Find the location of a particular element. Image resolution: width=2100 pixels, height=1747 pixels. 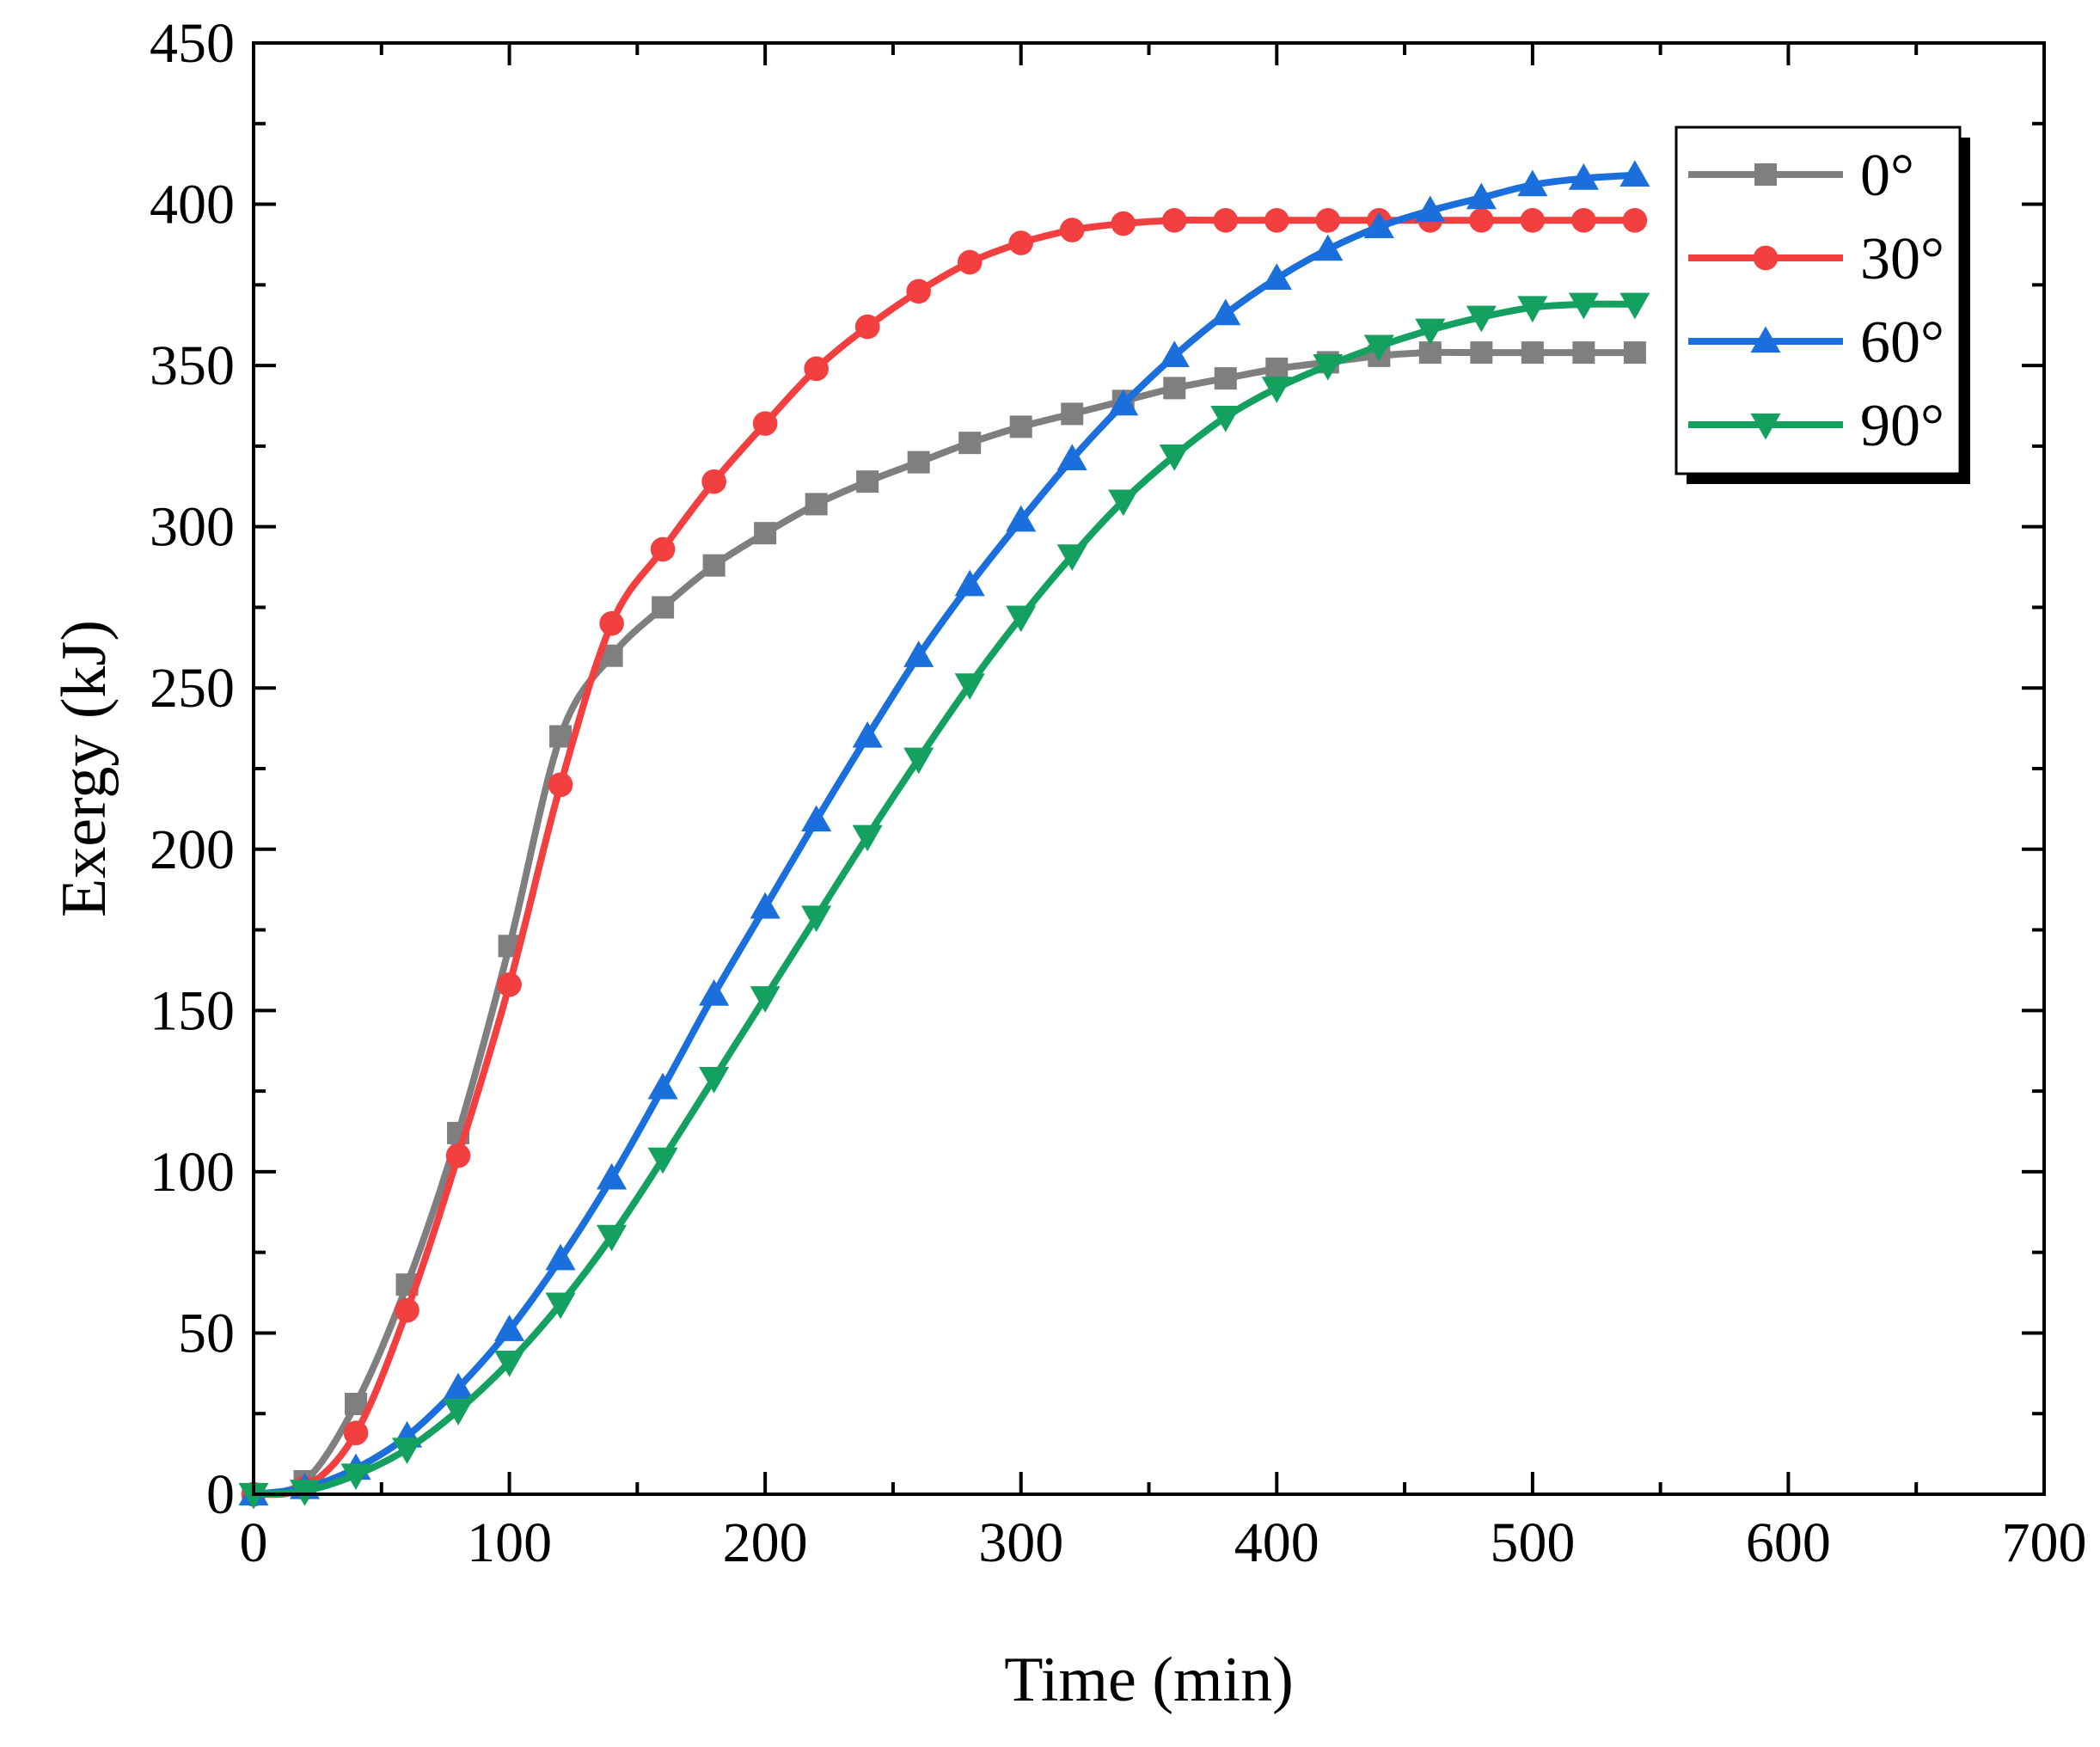

x-tick-label: 100 is located at coordinates (509, 1543).